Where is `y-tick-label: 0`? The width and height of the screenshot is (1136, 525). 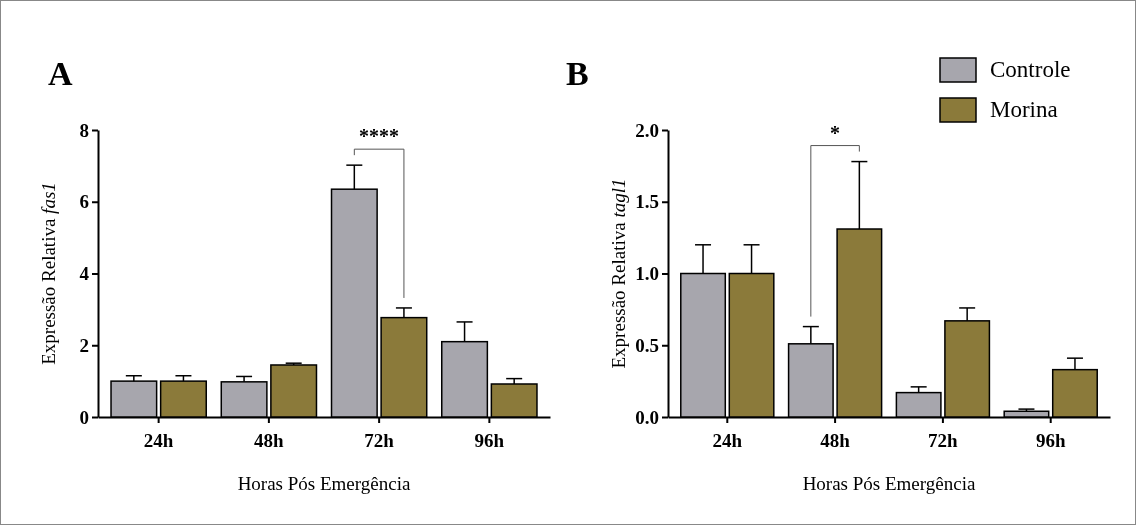 y-tick-label: 0 is located at coordinates (84, 417).